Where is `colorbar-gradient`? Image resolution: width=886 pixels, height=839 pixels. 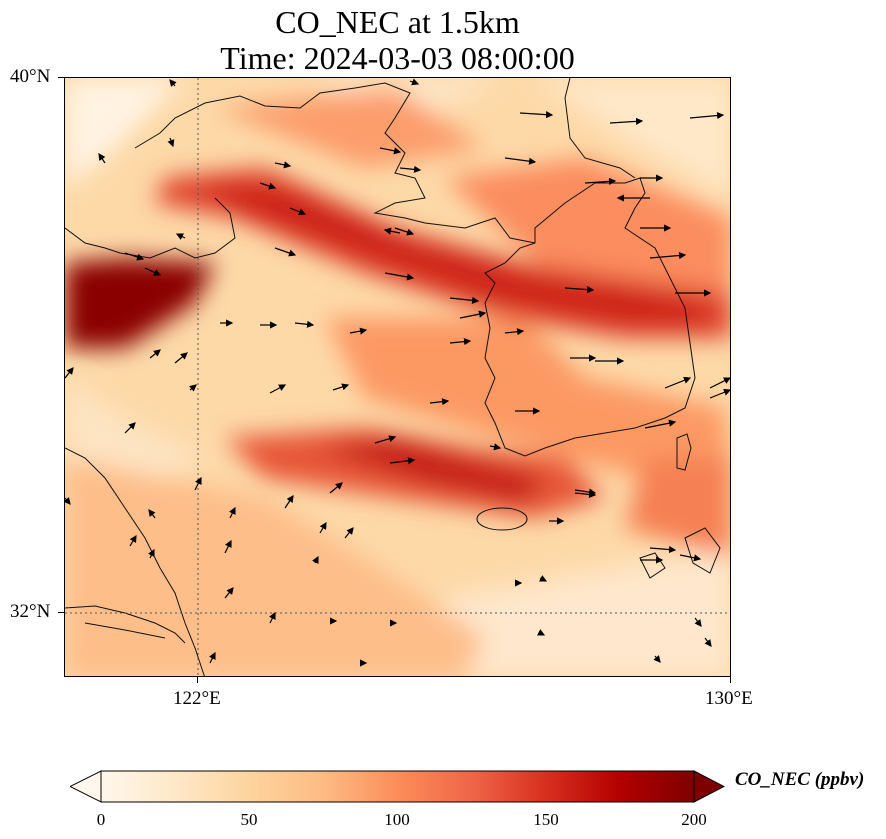
colorbar-gradient is located at coordinates (397, 786).